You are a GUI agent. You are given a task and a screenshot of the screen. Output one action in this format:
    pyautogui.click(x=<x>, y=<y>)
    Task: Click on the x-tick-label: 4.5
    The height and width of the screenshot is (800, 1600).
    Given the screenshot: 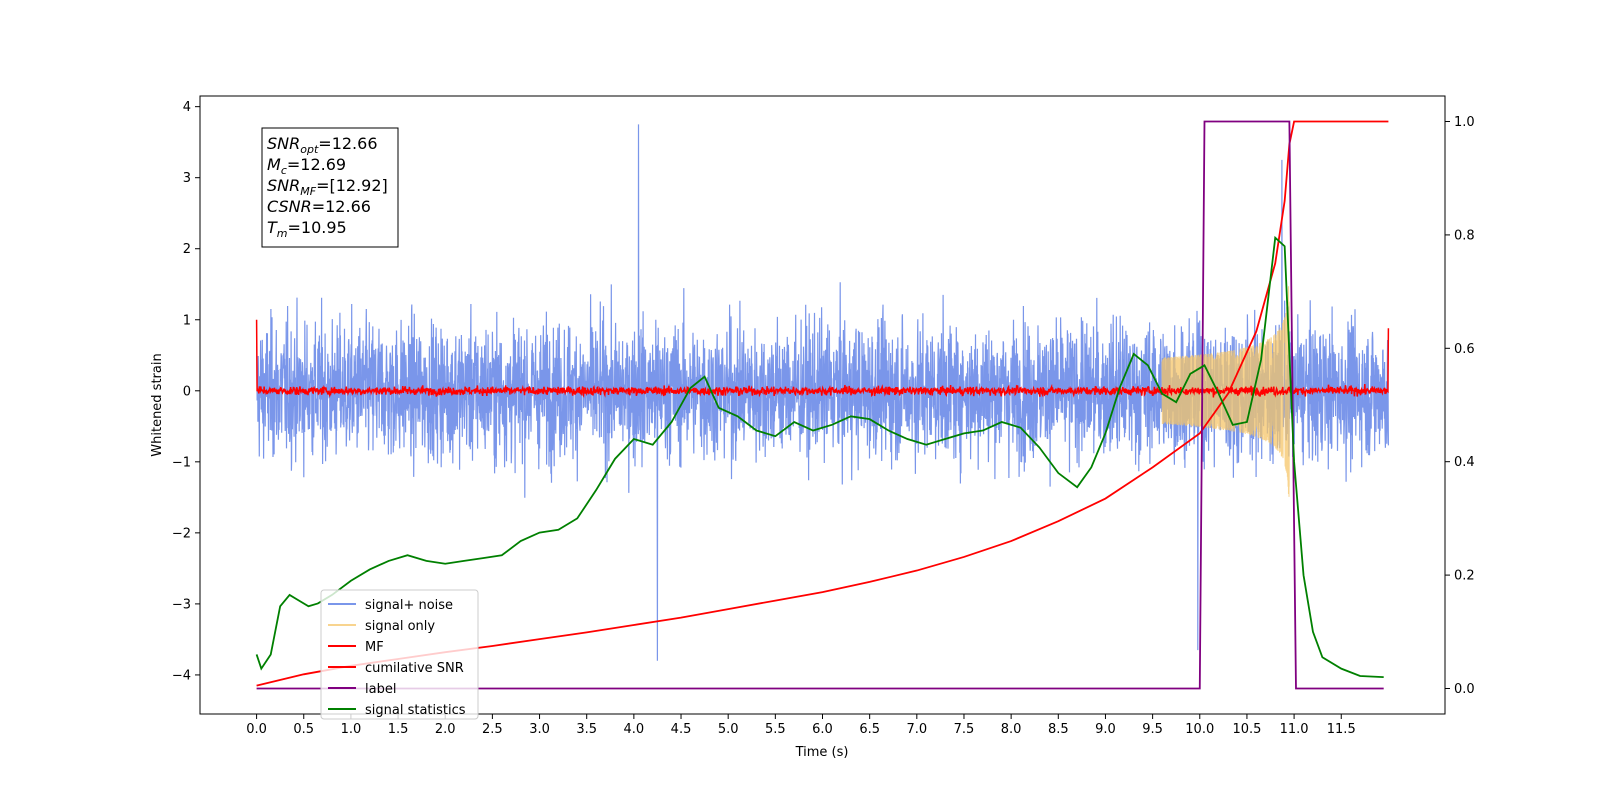 What is the action you would take?
    pyautogui.click(x=681, y=729)
    